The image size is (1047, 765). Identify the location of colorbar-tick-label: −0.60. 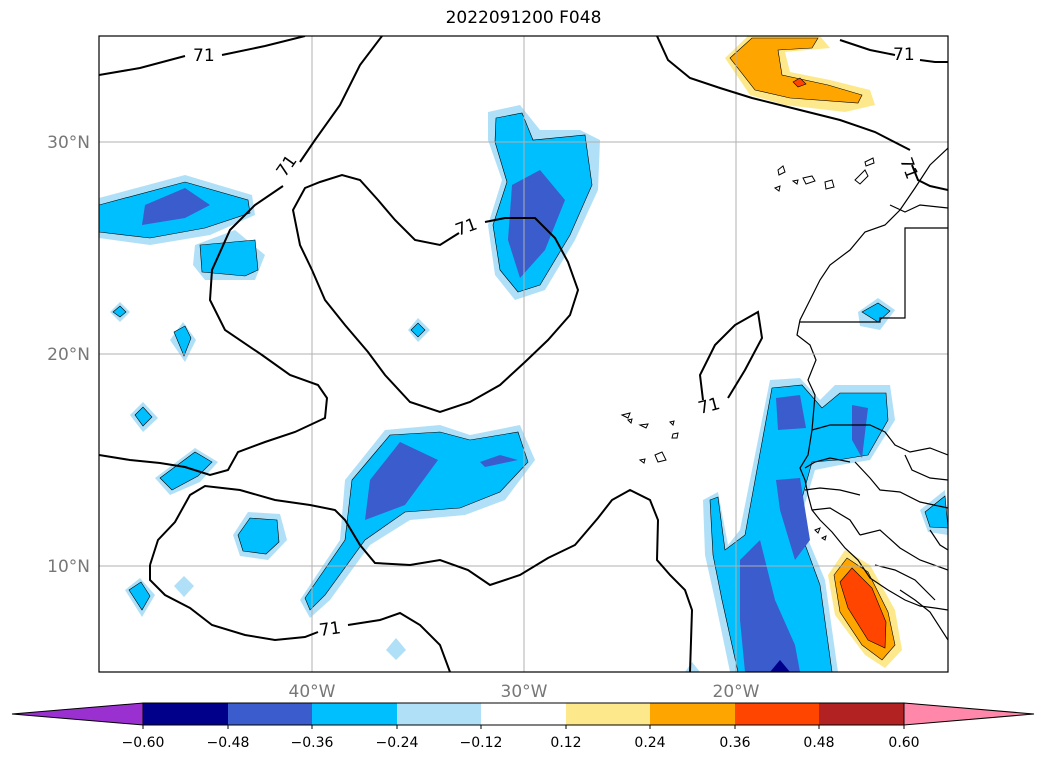
(143, 743).